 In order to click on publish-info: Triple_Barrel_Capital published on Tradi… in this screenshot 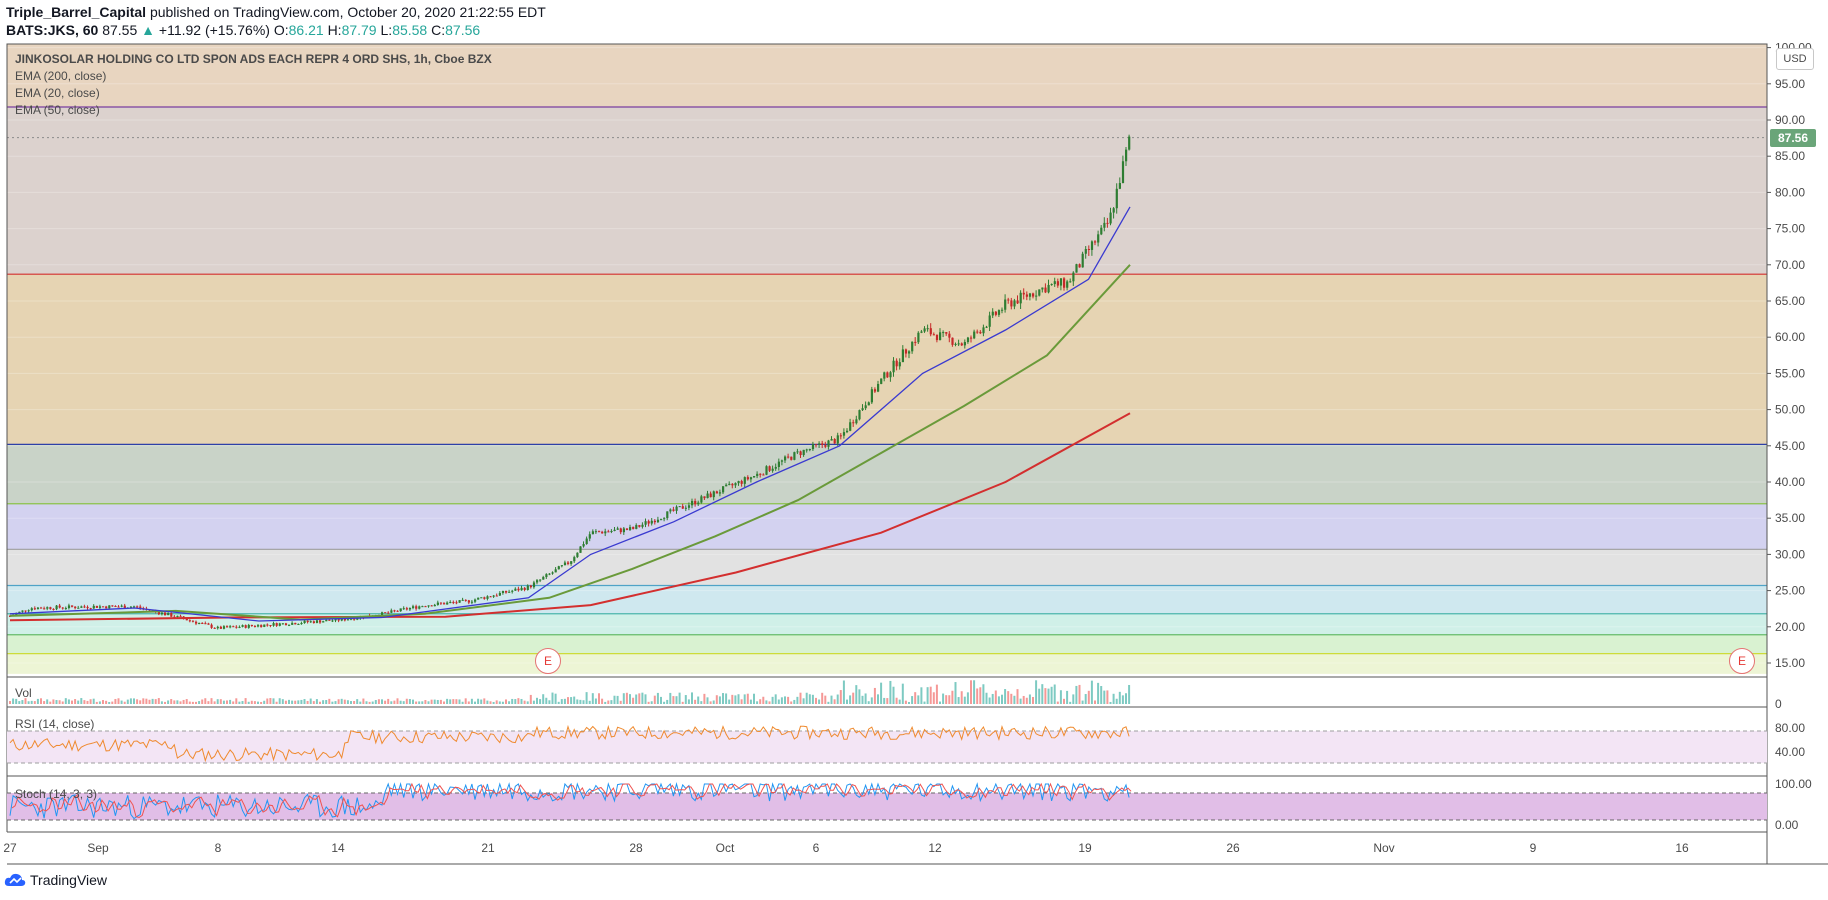, I will do `click(276, 12)`.